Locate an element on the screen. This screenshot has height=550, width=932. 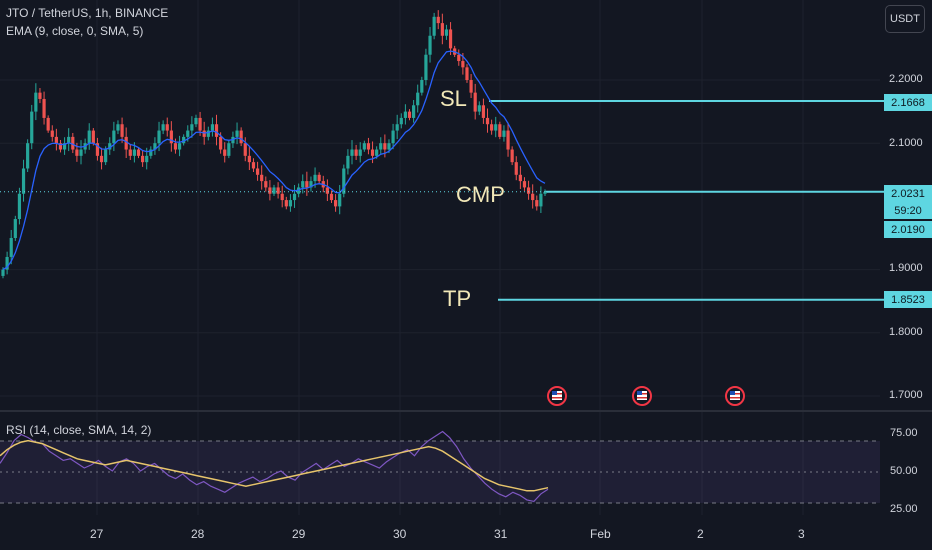
currency-button: USDT is located at coordinates (905, 19).